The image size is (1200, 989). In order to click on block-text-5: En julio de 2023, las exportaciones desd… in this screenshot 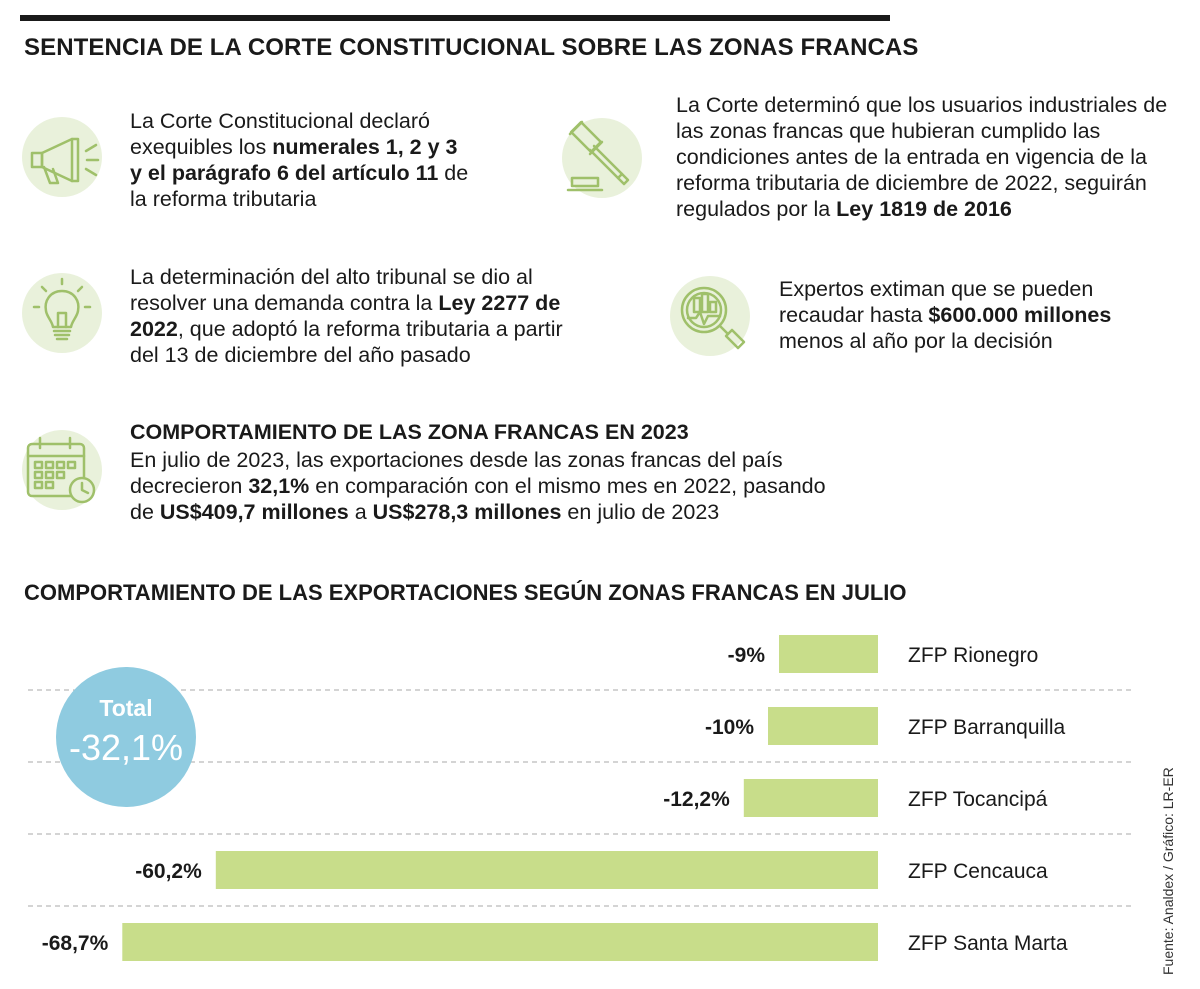, I will do `click(478, 486)`.